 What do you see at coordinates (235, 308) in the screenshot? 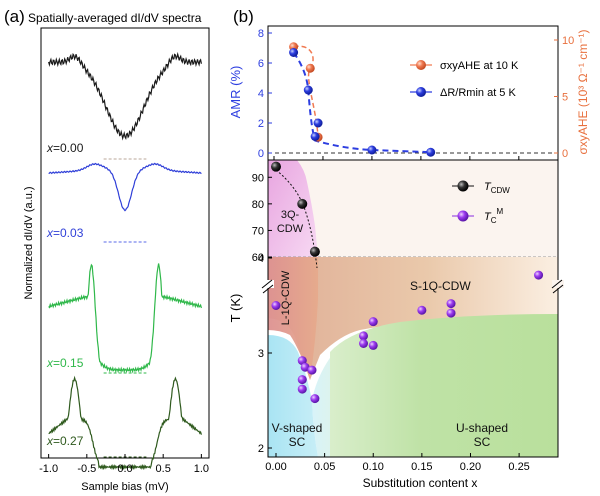
I see `temperature-axis-label: T (K)` at bounding box center [235, 308].